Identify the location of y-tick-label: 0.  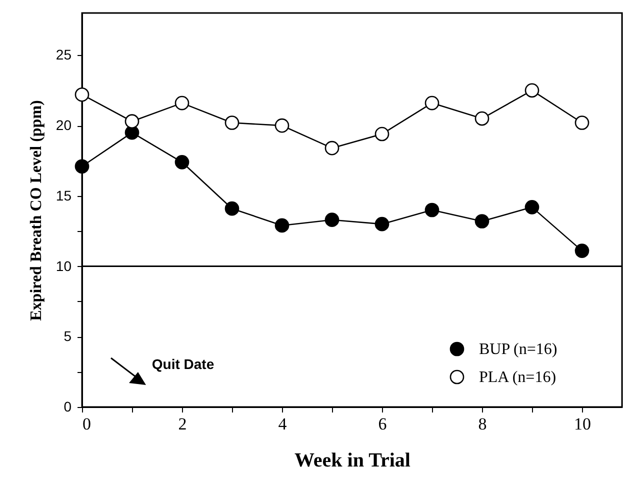
(68, 406).